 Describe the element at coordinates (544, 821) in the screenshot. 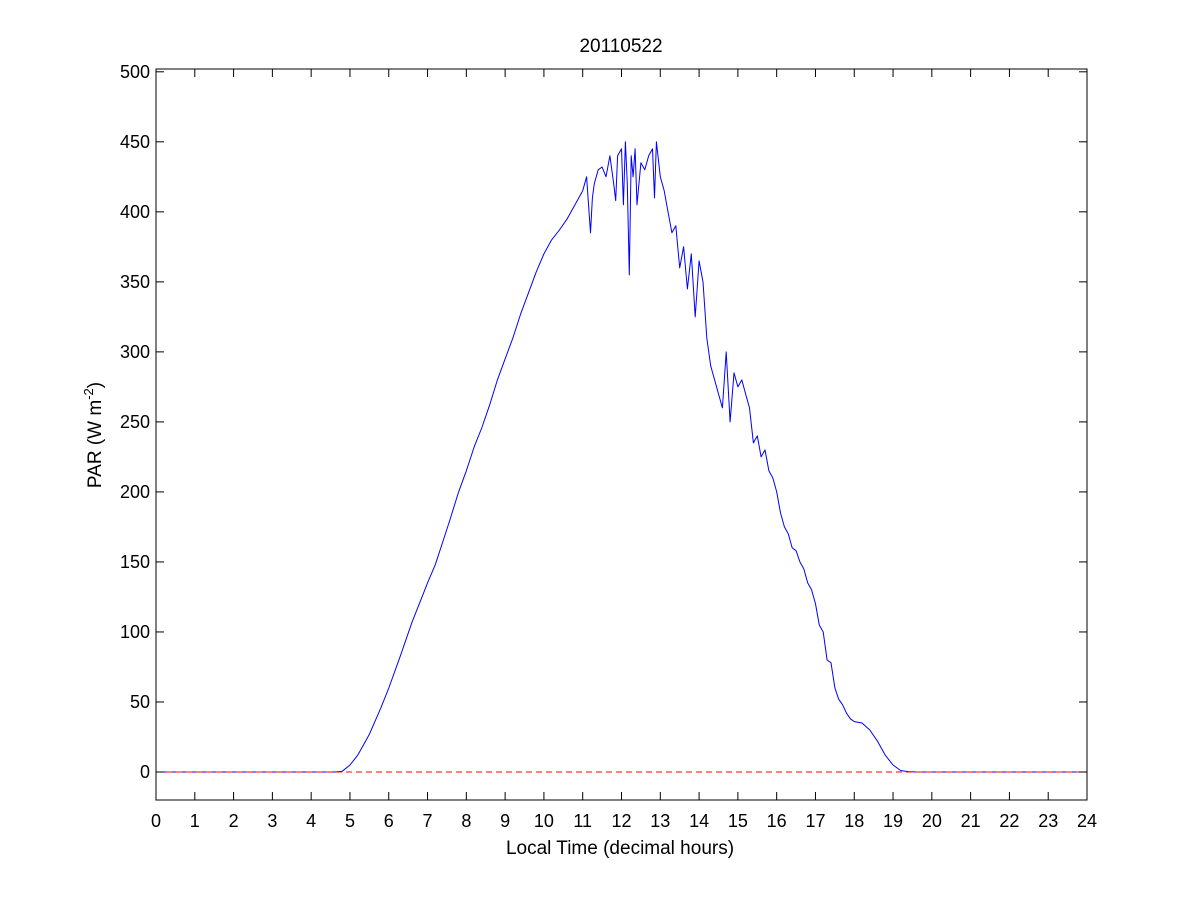

I see `x-tick-label: 10` at that location.